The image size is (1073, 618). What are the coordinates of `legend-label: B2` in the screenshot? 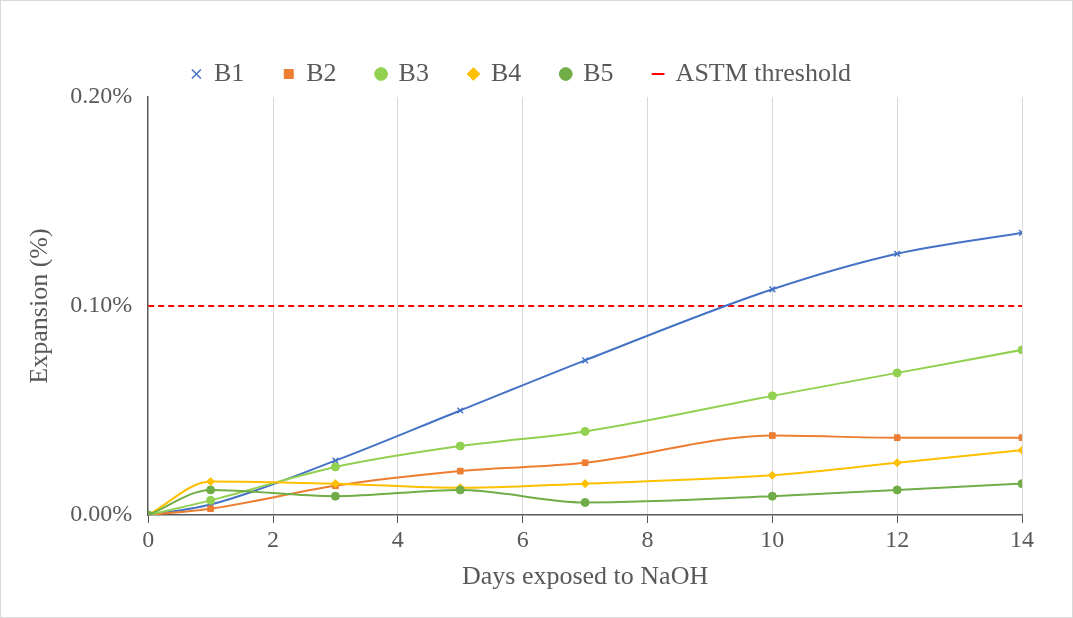 It's located at (321, 72).